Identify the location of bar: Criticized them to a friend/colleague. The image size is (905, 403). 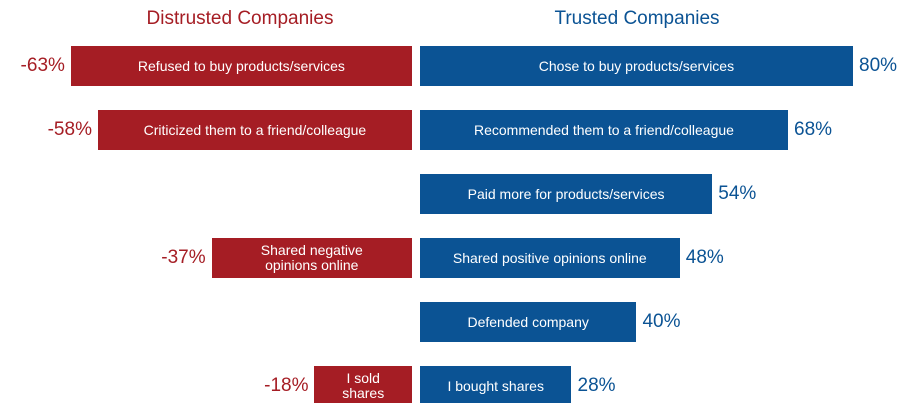
(254, 130).